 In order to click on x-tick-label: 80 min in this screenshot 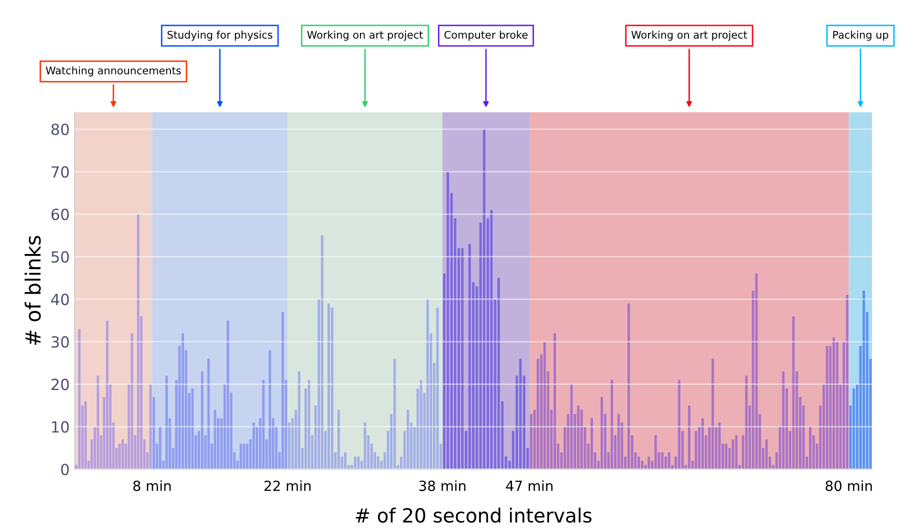, I will do `click(849, 486)`.